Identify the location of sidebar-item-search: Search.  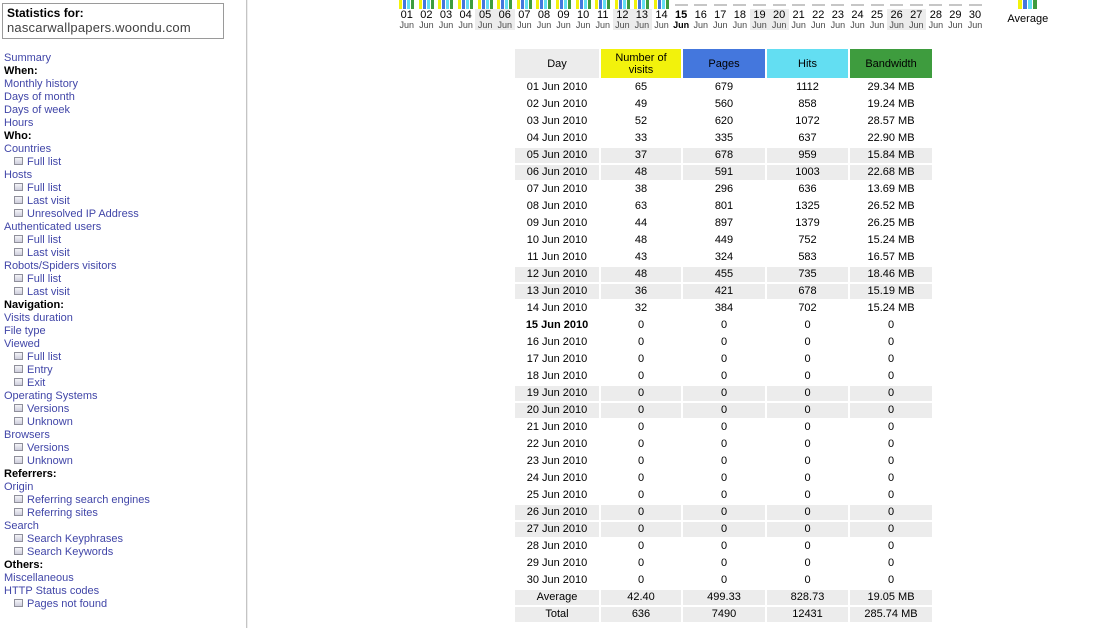
(125, 526).